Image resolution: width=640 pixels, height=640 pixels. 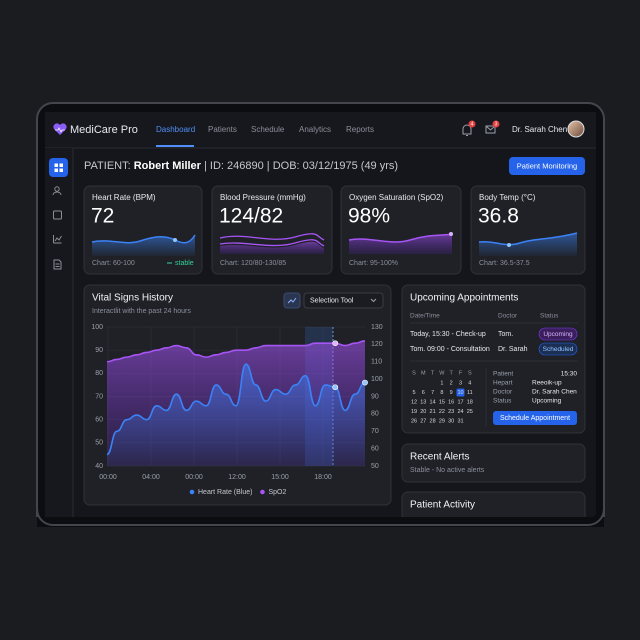 I want to click on monitoring-button-label: Patient Monitoring, so click(x=547, y=165).